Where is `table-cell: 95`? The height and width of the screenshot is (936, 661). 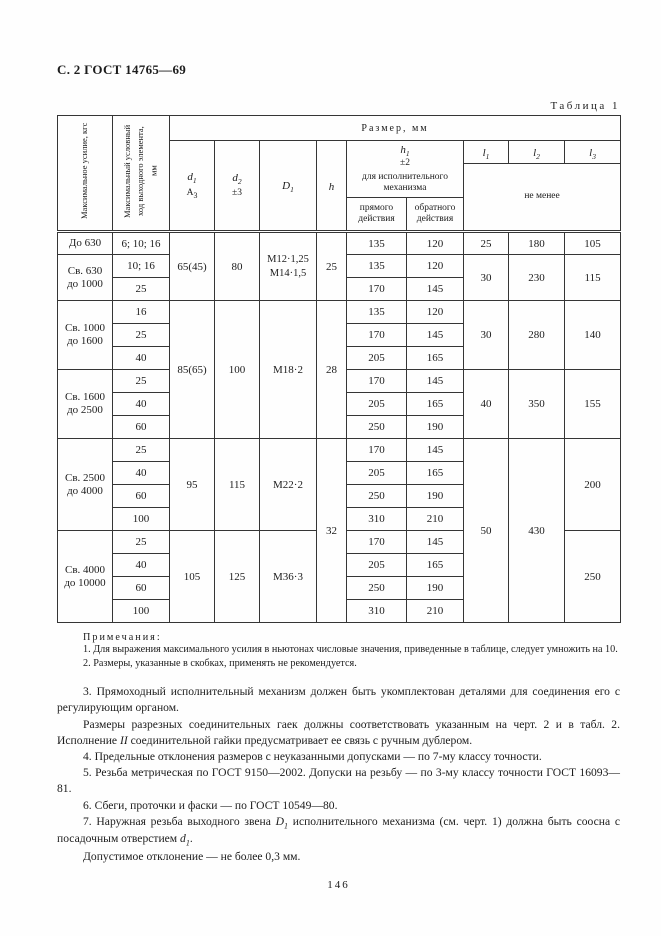
table-cell: 95 is located at coordinates (192, 484).